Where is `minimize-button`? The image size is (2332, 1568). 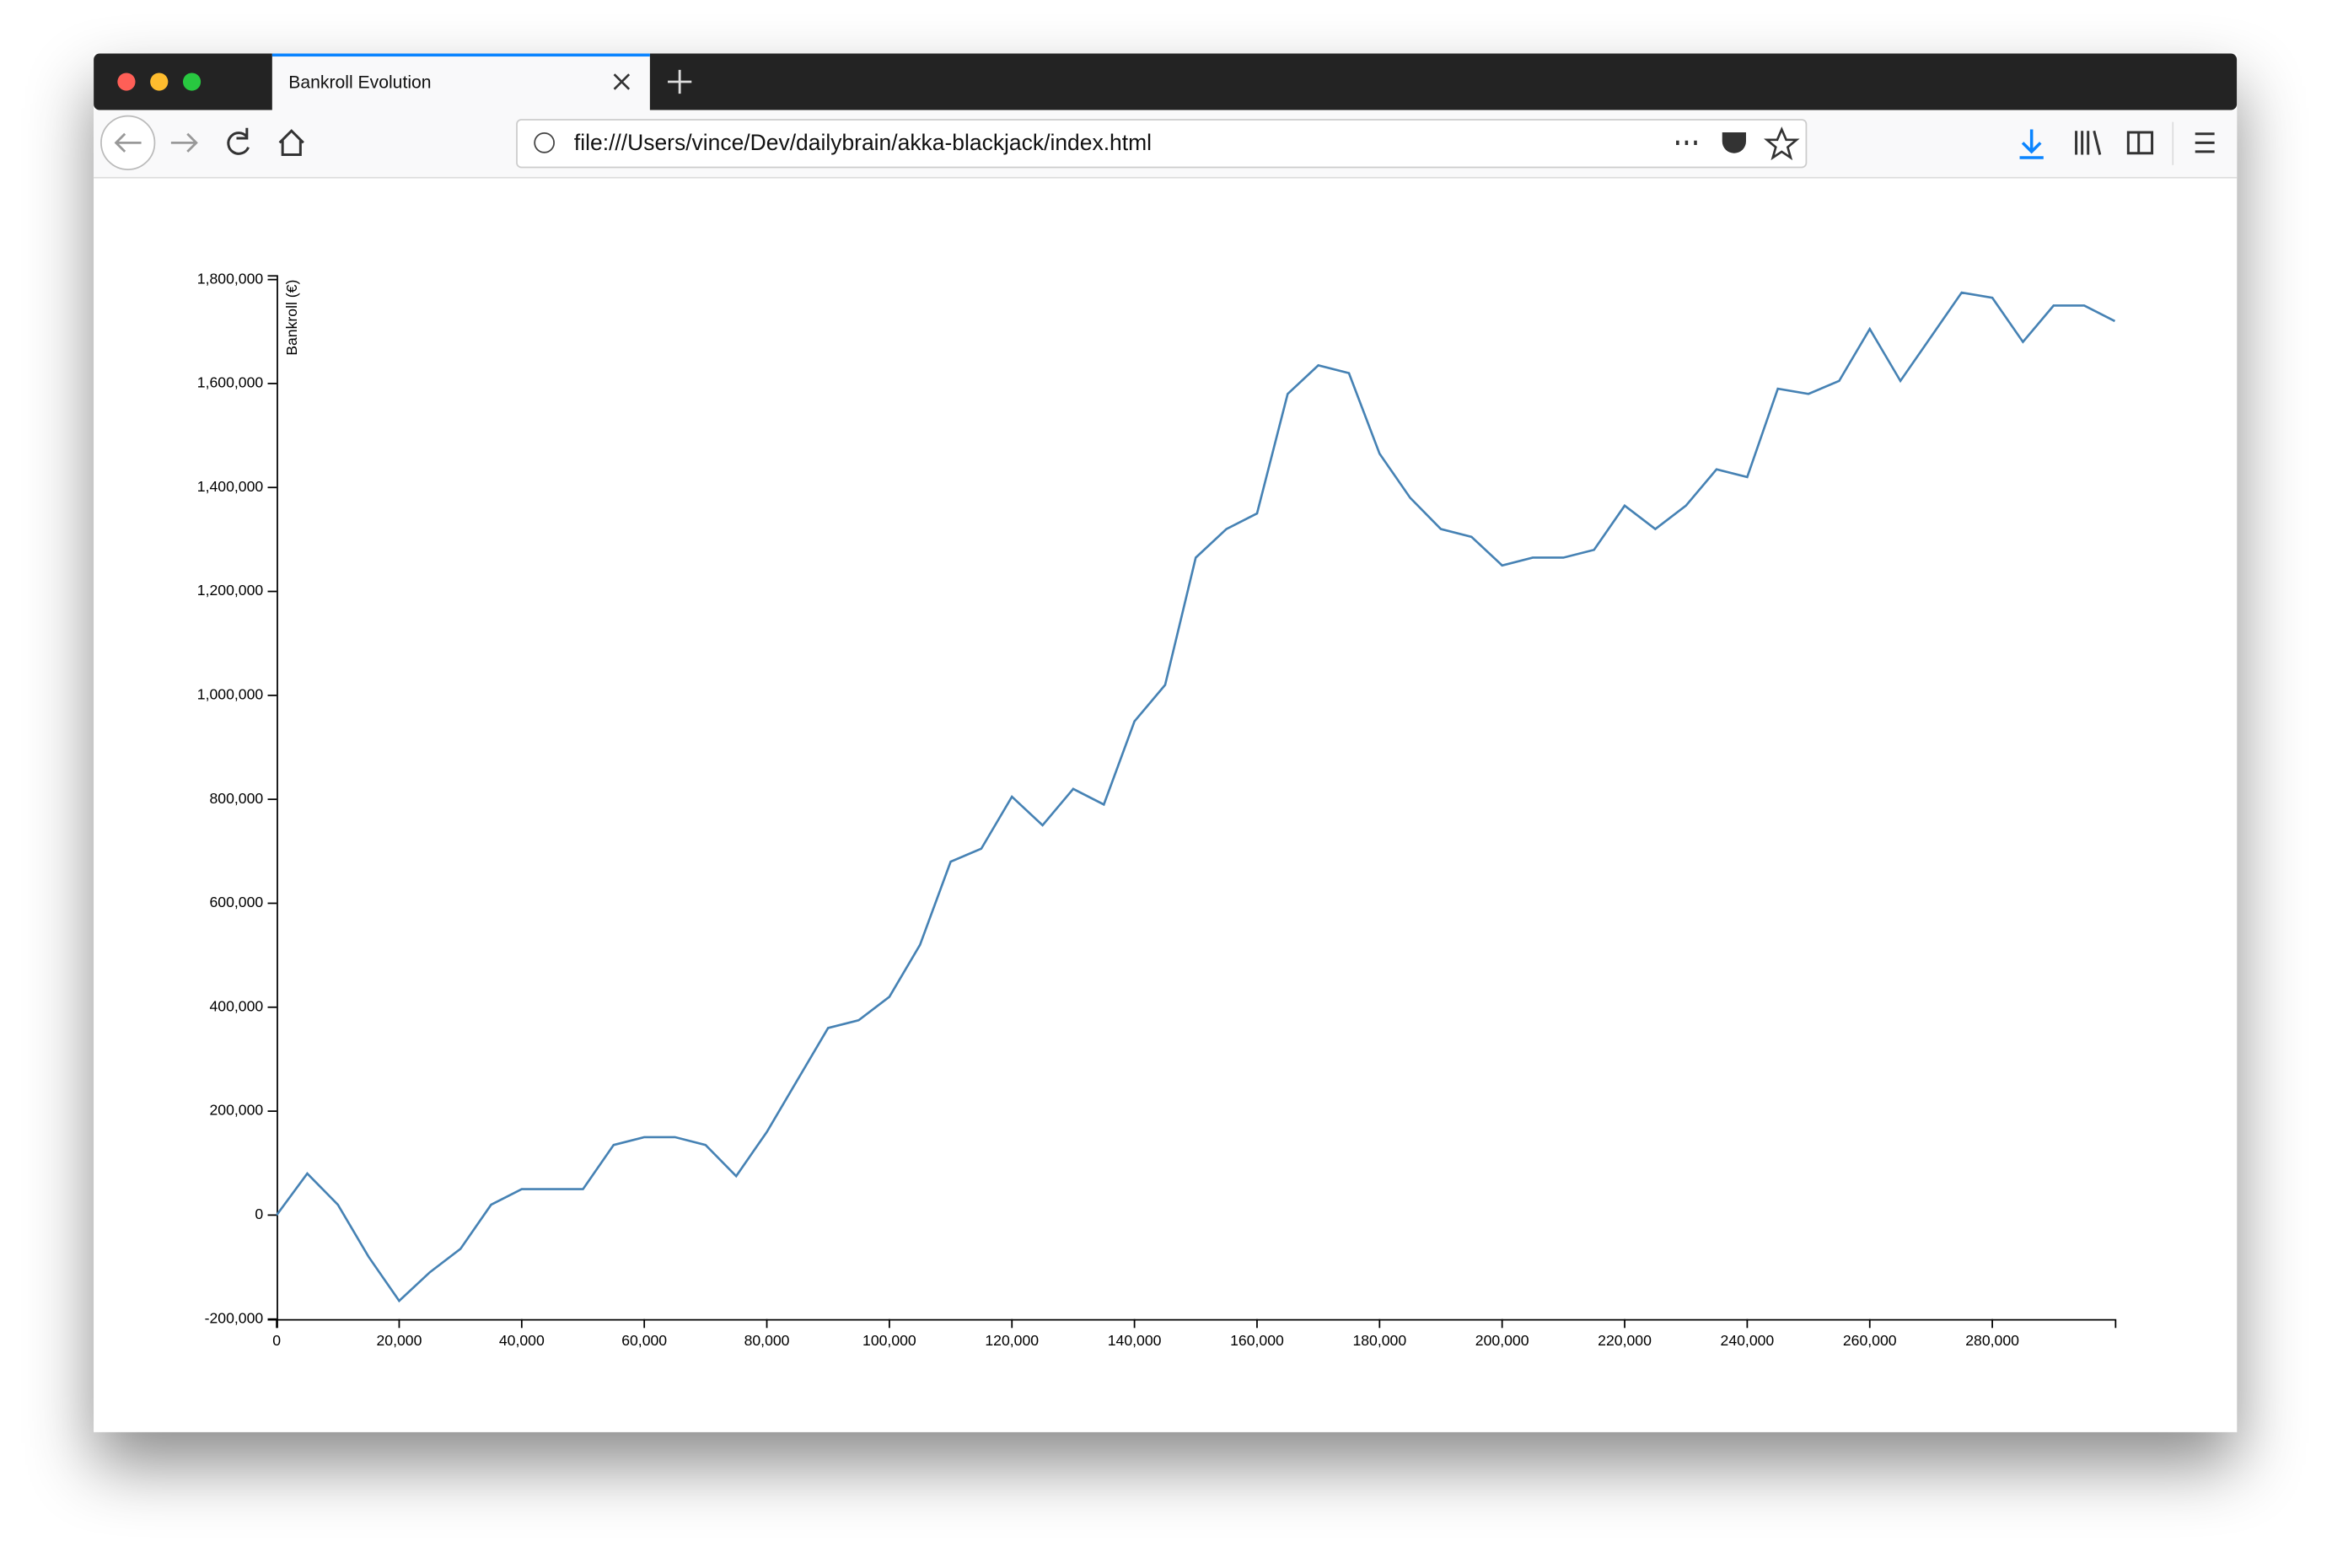 minimize-button is located at coordinates (159, 81).